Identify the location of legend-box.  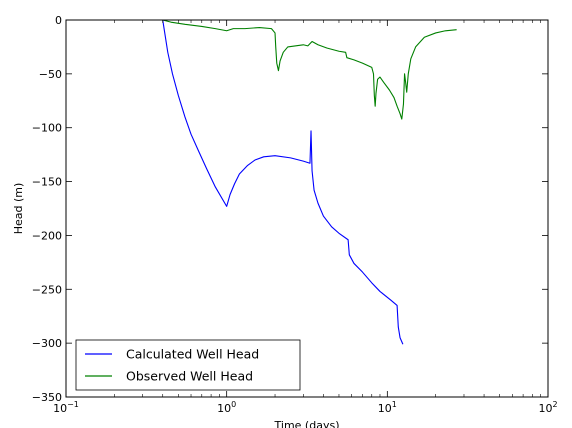
(188, 365).